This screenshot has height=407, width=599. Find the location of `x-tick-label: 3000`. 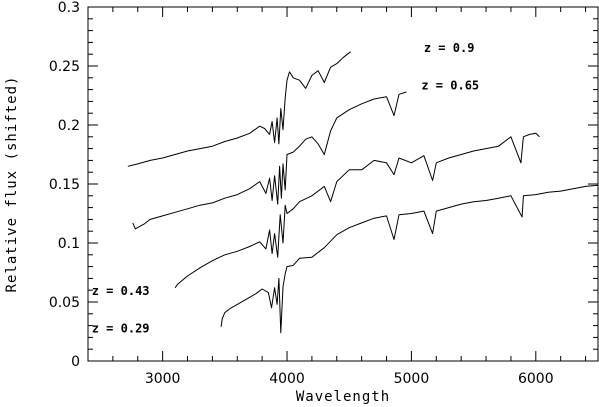

x-tick-label: 3000 is located at coordinates (163, 379).